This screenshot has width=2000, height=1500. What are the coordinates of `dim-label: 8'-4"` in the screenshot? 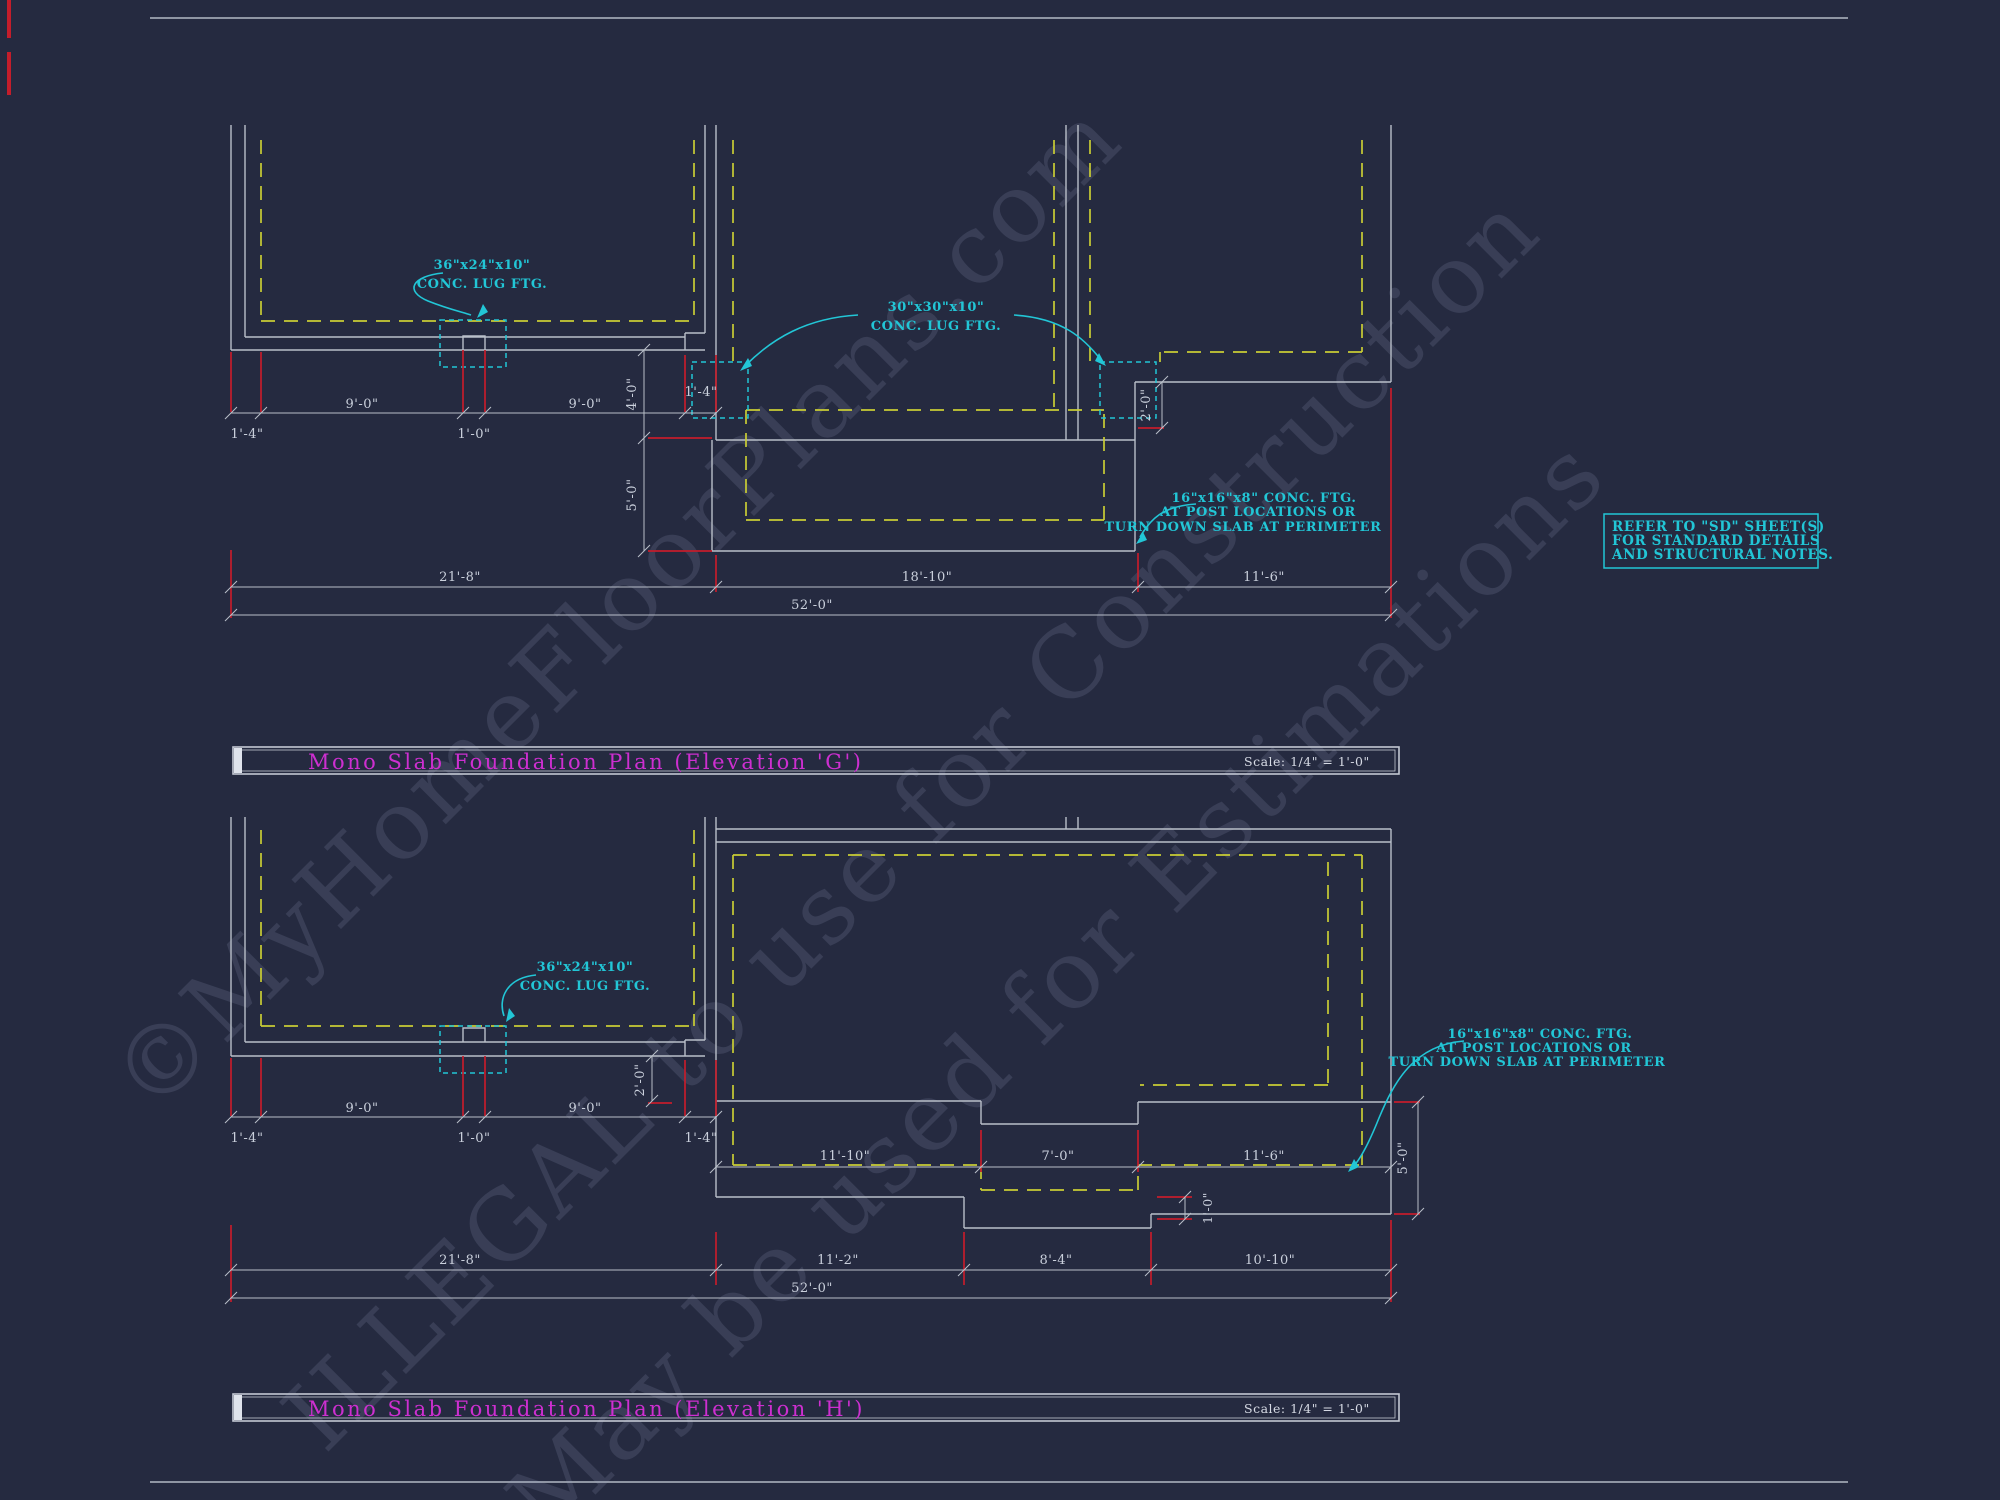 It's located at (1056, 1260).